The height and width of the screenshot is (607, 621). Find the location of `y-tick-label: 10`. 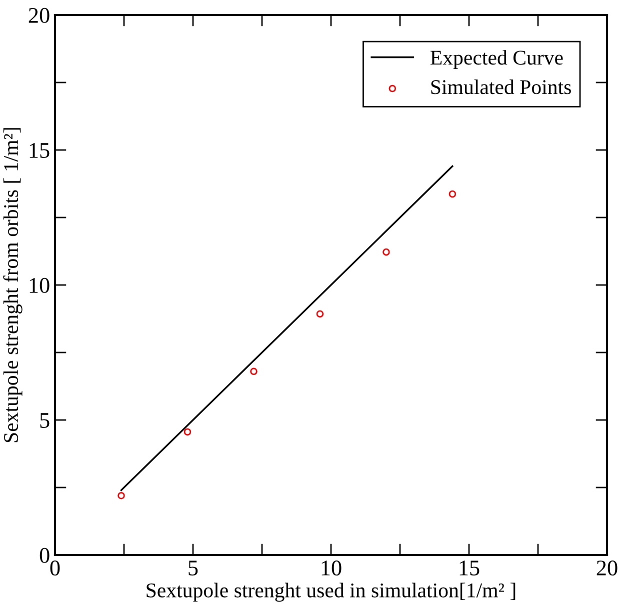

y-tick-label: 10 is located at coordinates (40, 285).